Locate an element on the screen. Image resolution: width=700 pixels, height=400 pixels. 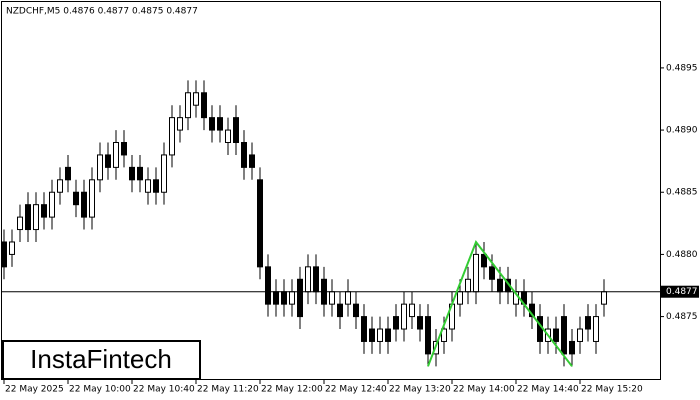
logo: InstaFintech is located at coordinates (101, 360).